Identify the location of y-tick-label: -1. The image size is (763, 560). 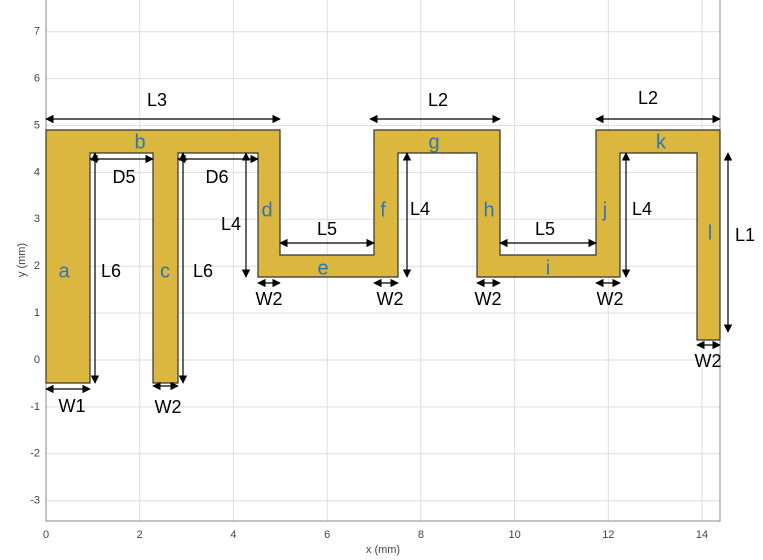
(35, 407).